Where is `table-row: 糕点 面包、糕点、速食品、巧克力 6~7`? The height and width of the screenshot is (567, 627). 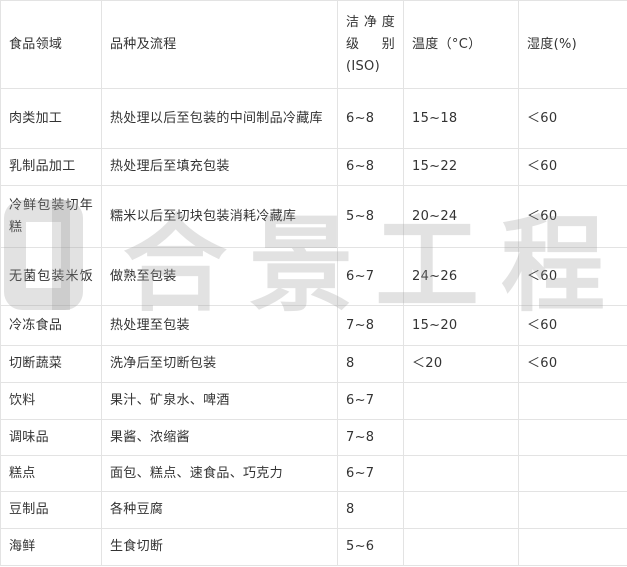
table-row: 糕点 面包、糕点、速食品、巧克力 6~7 is located at coordinates (313, 473).